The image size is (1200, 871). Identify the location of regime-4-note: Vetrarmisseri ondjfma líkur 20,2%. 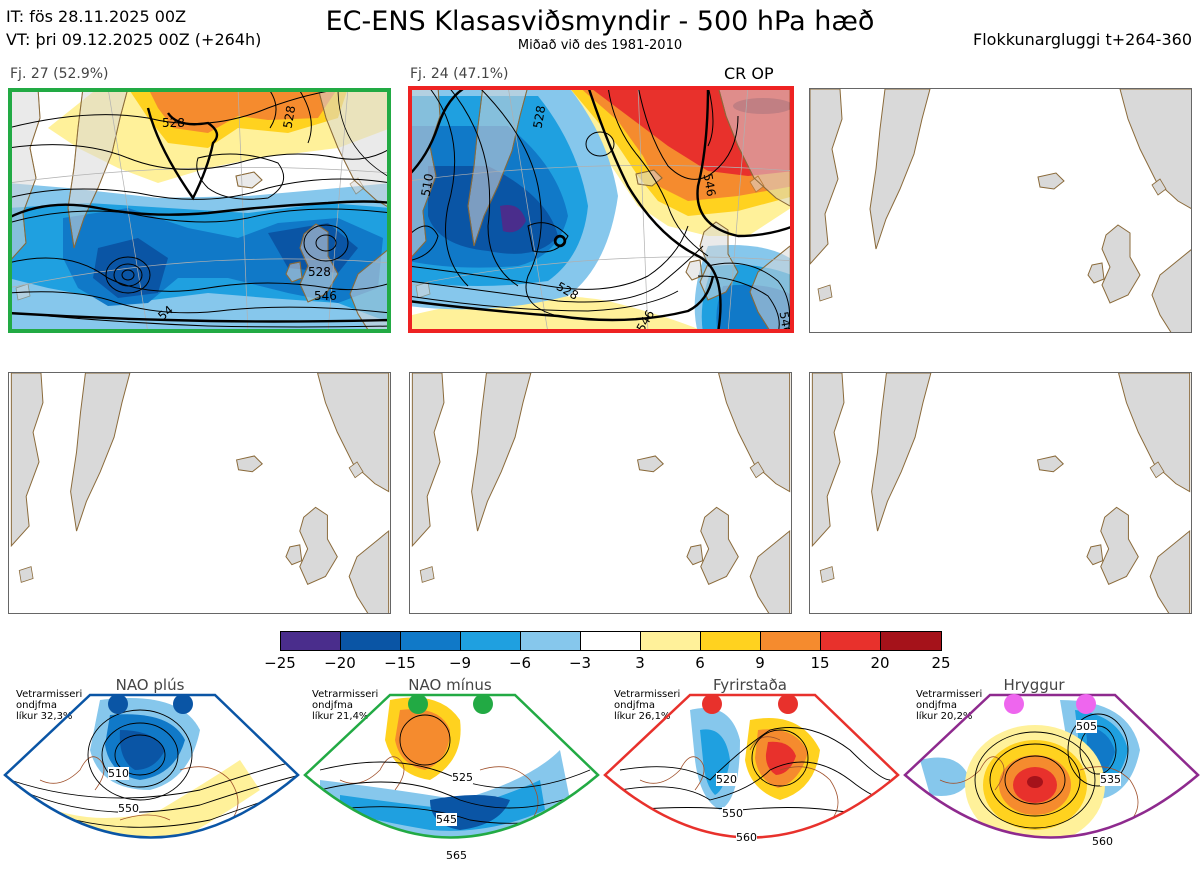
(949, 705).